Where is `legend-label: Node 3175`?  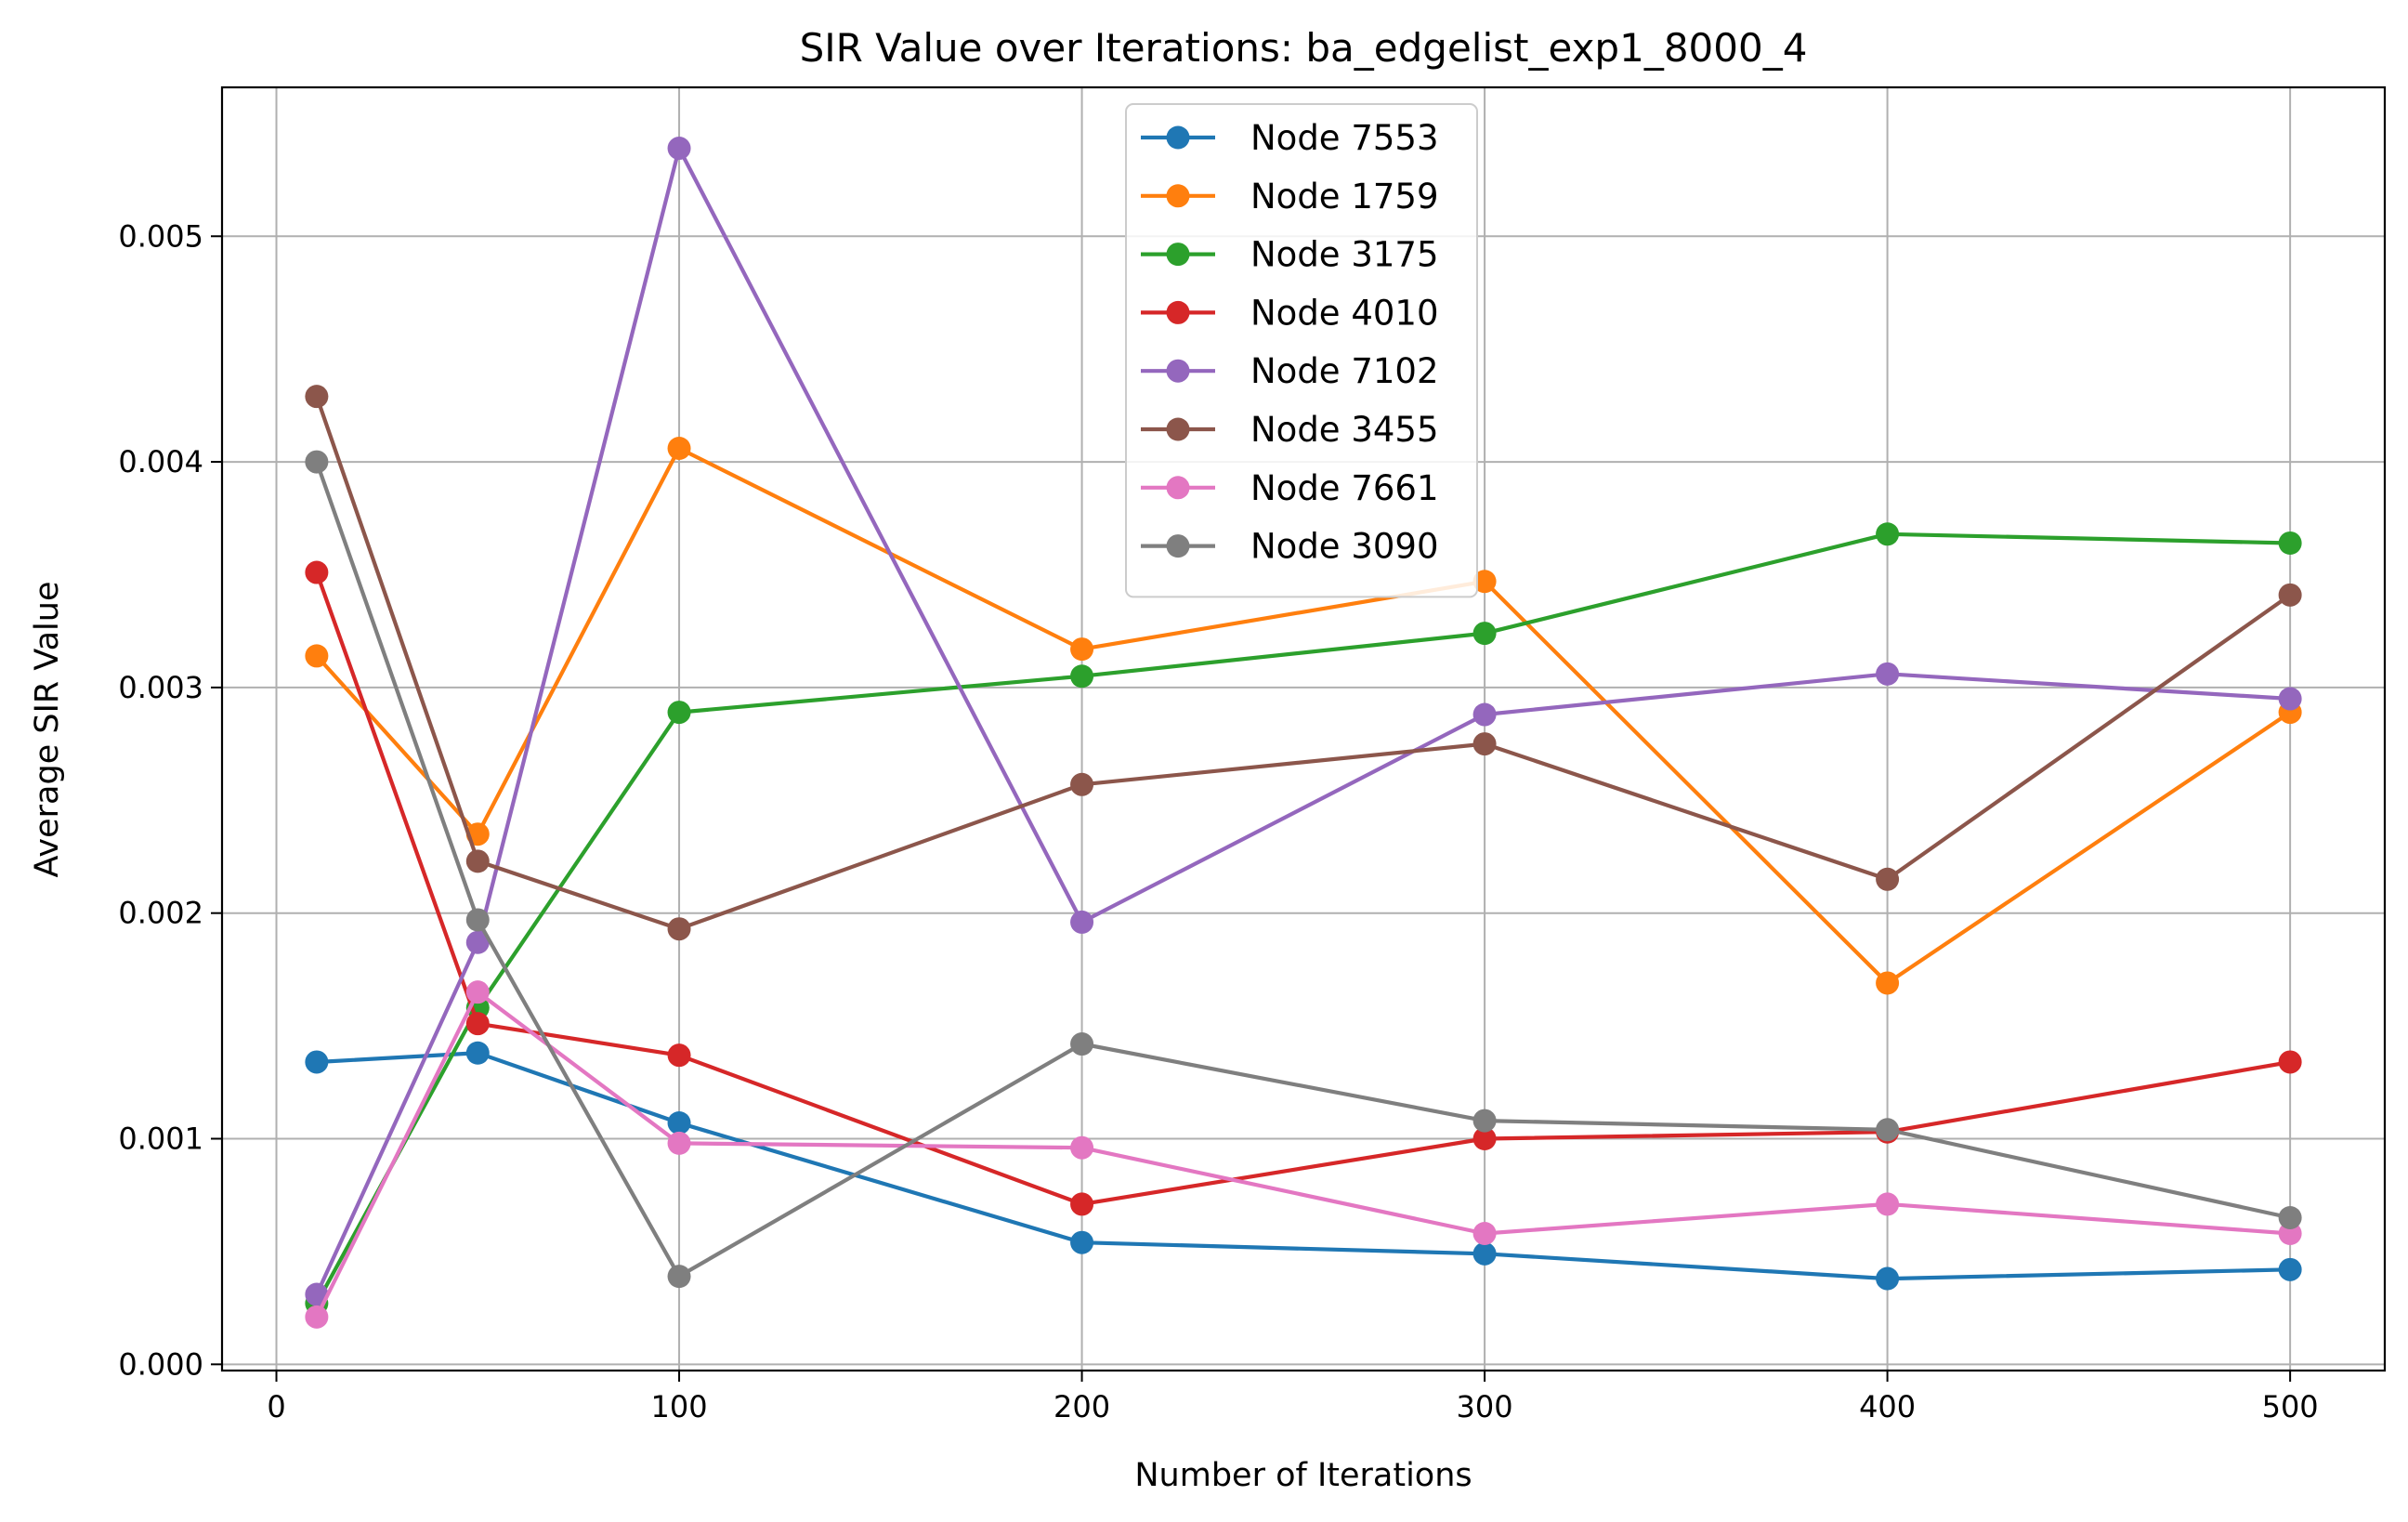 legend-label: Node 3175 is located at coordinates (1344, 255).